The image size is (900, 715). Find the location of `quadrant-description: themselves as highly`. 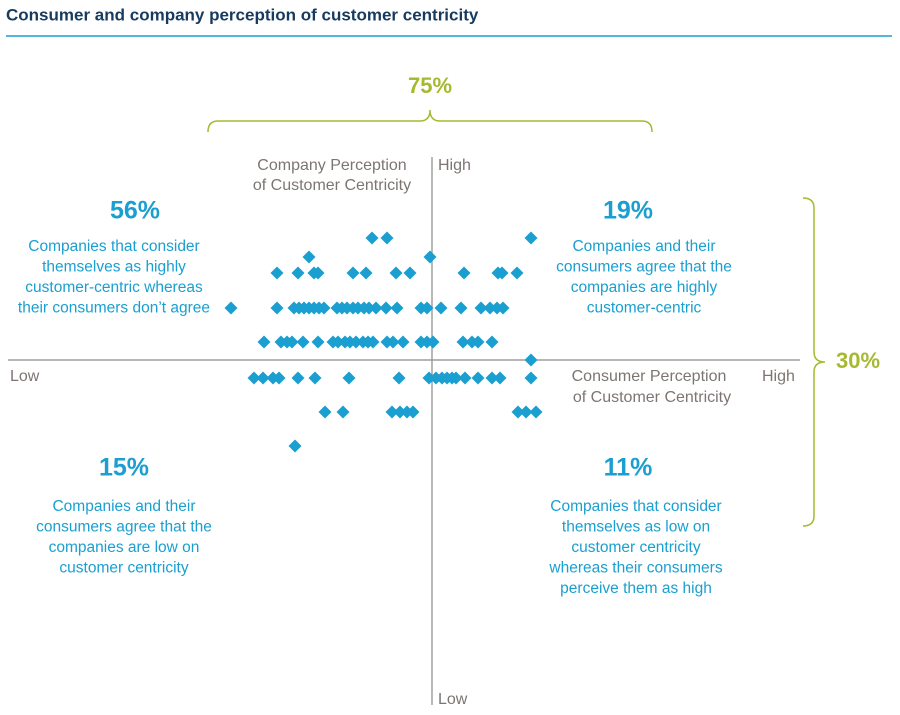

quadrant-description: themselves as highly is located at coordinates (114, 267).